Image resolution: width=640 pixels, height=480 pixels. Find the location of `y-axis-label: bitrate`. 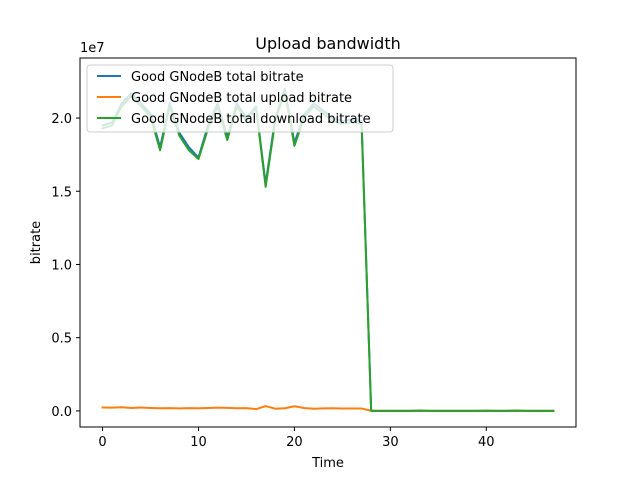

y-axis-label: bitrate is located at coordinates (36, 242).